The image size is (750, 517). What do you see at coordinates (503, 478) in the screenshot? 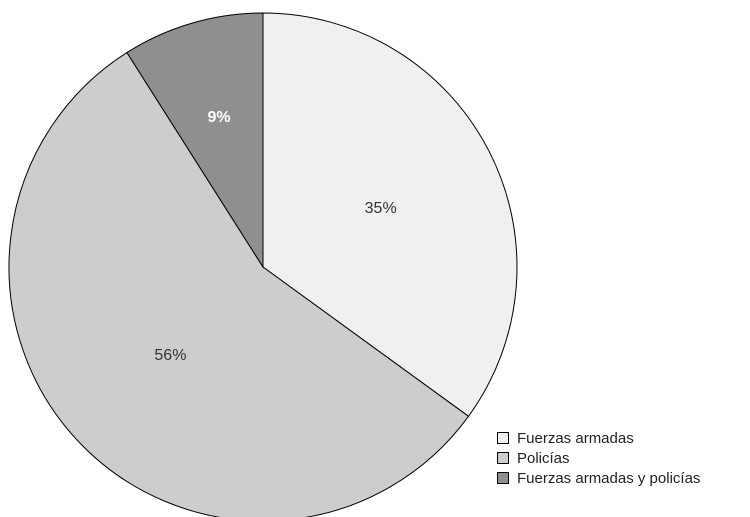
I see `legend-swatch-fuerzas-armadas-y-policias` at bounding box center [503, 478].